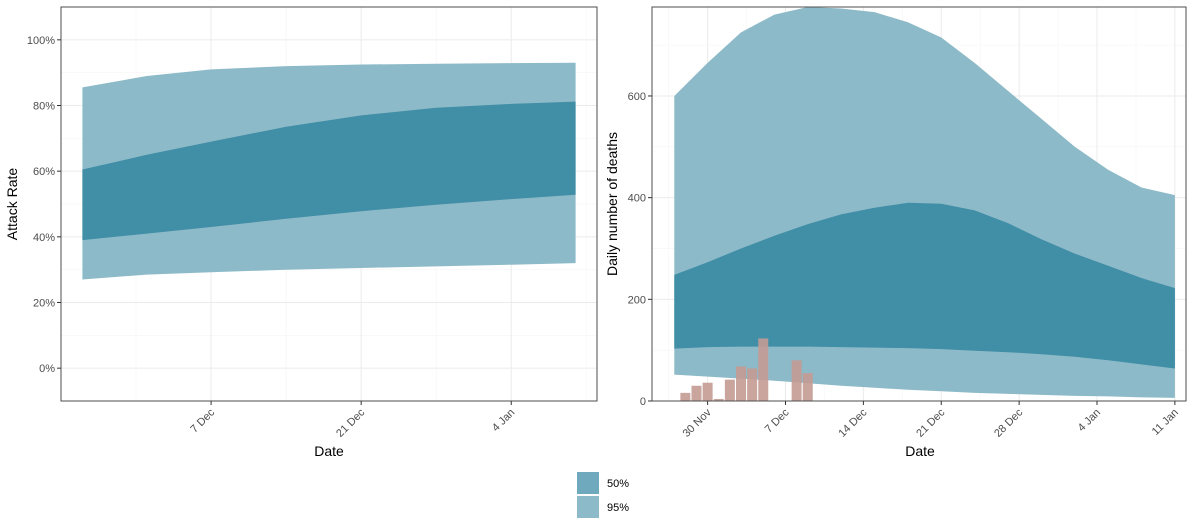 The width and height of the screenshot is (1200, 525). Describe the element at coordinates (1008, 422) in the screenshot. I see `daily-deaths-x-tick-label: 28 Dec` at that location.